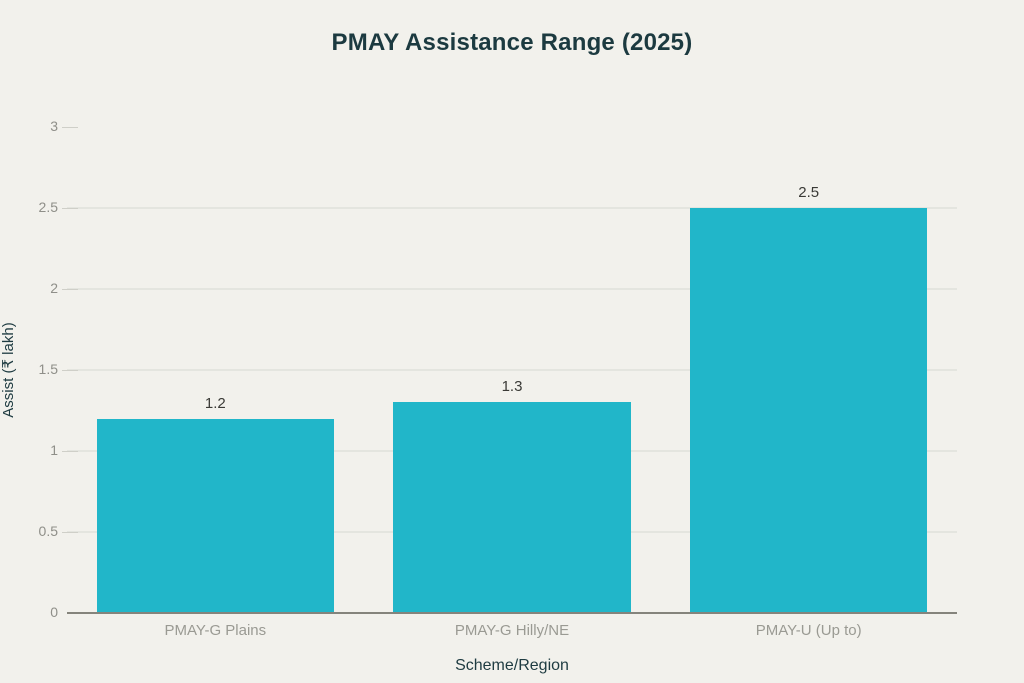  Describe the element at coordinates (809, 410) in the screenshot. I see `bar-pmay-u-up-to` at that location.